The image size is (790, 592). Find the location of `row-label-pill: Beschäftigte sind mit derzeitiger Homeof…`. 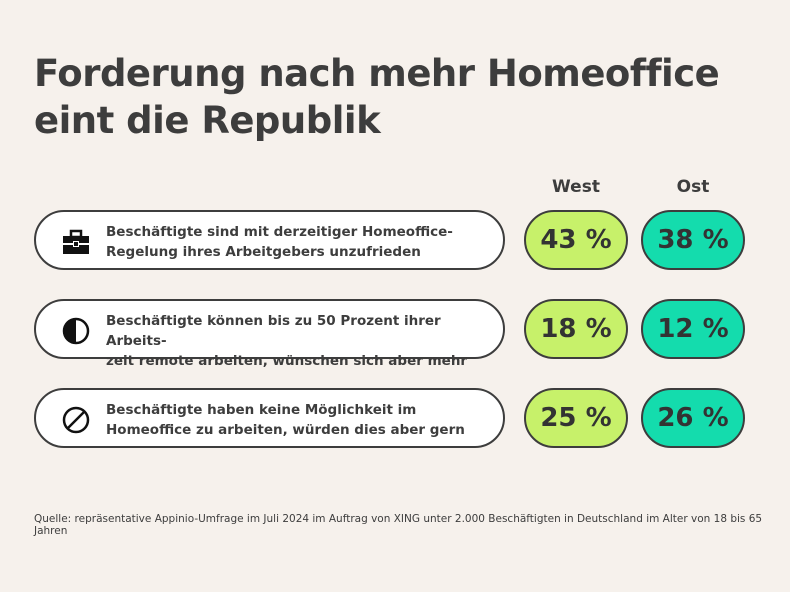

row-label-pill: Beschäftigte sind mit derzeitiger Homeof… is located at coordinates (269, 240).